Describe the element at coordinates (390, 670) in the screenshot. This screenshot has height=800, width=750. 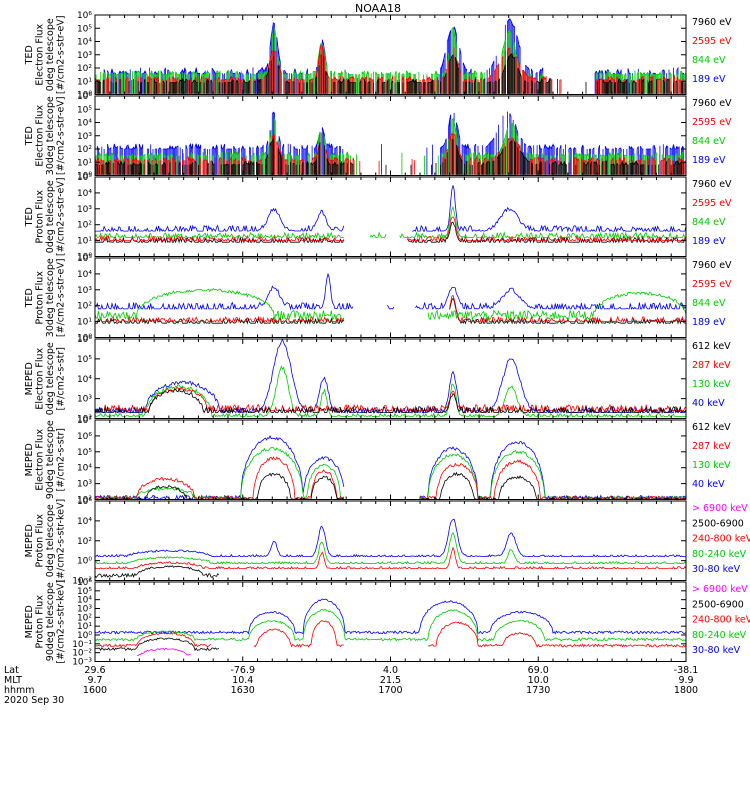
I see `footer-lat-value: 4.0` at that location.